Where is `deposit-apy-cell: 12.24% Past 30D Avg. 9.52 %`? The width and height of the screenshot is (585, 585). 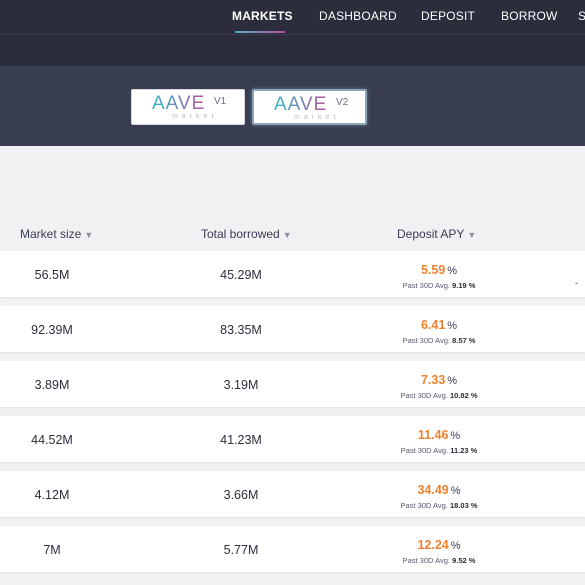
deposit-apy-cell: 12.24% Past 30D Avg. 9.52 % is located at coordinates (439, 550).